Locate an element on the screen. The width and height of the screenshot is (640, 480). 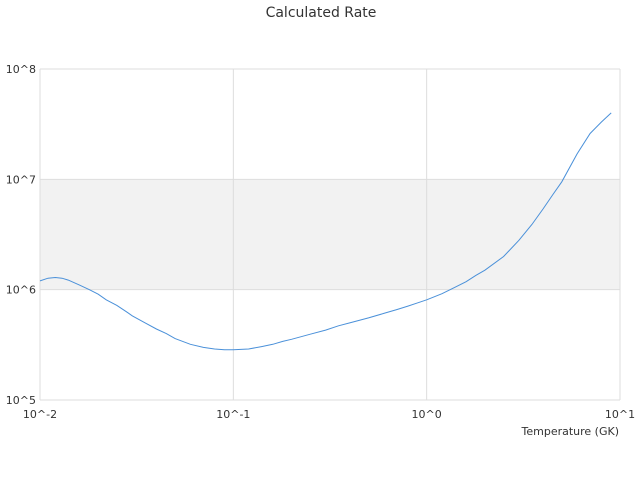
x-axis-ticks: 10^-2 10^-1 10^0 10^1 is located at coordinates (329, 414).